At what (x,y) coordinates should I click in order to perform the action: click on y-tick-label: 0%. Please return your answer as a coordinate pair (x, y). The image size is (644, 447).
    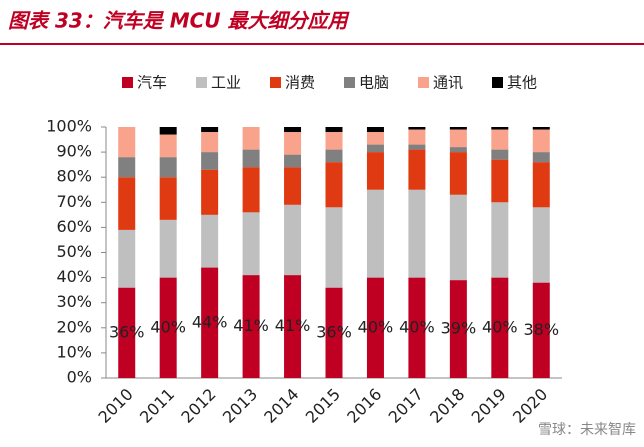
    Looking at the image, I should click on (79, 377).